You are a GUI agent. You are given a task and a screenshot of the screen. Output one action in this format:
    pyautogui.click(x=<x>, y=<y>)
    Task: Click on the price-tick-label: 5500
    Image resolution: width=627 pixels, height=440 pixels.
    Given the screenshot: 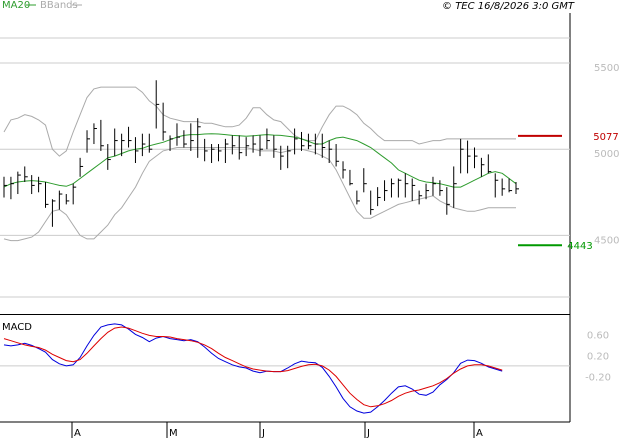 What is the action you would take?
    pyautogui.click(x=606, y=68)
    